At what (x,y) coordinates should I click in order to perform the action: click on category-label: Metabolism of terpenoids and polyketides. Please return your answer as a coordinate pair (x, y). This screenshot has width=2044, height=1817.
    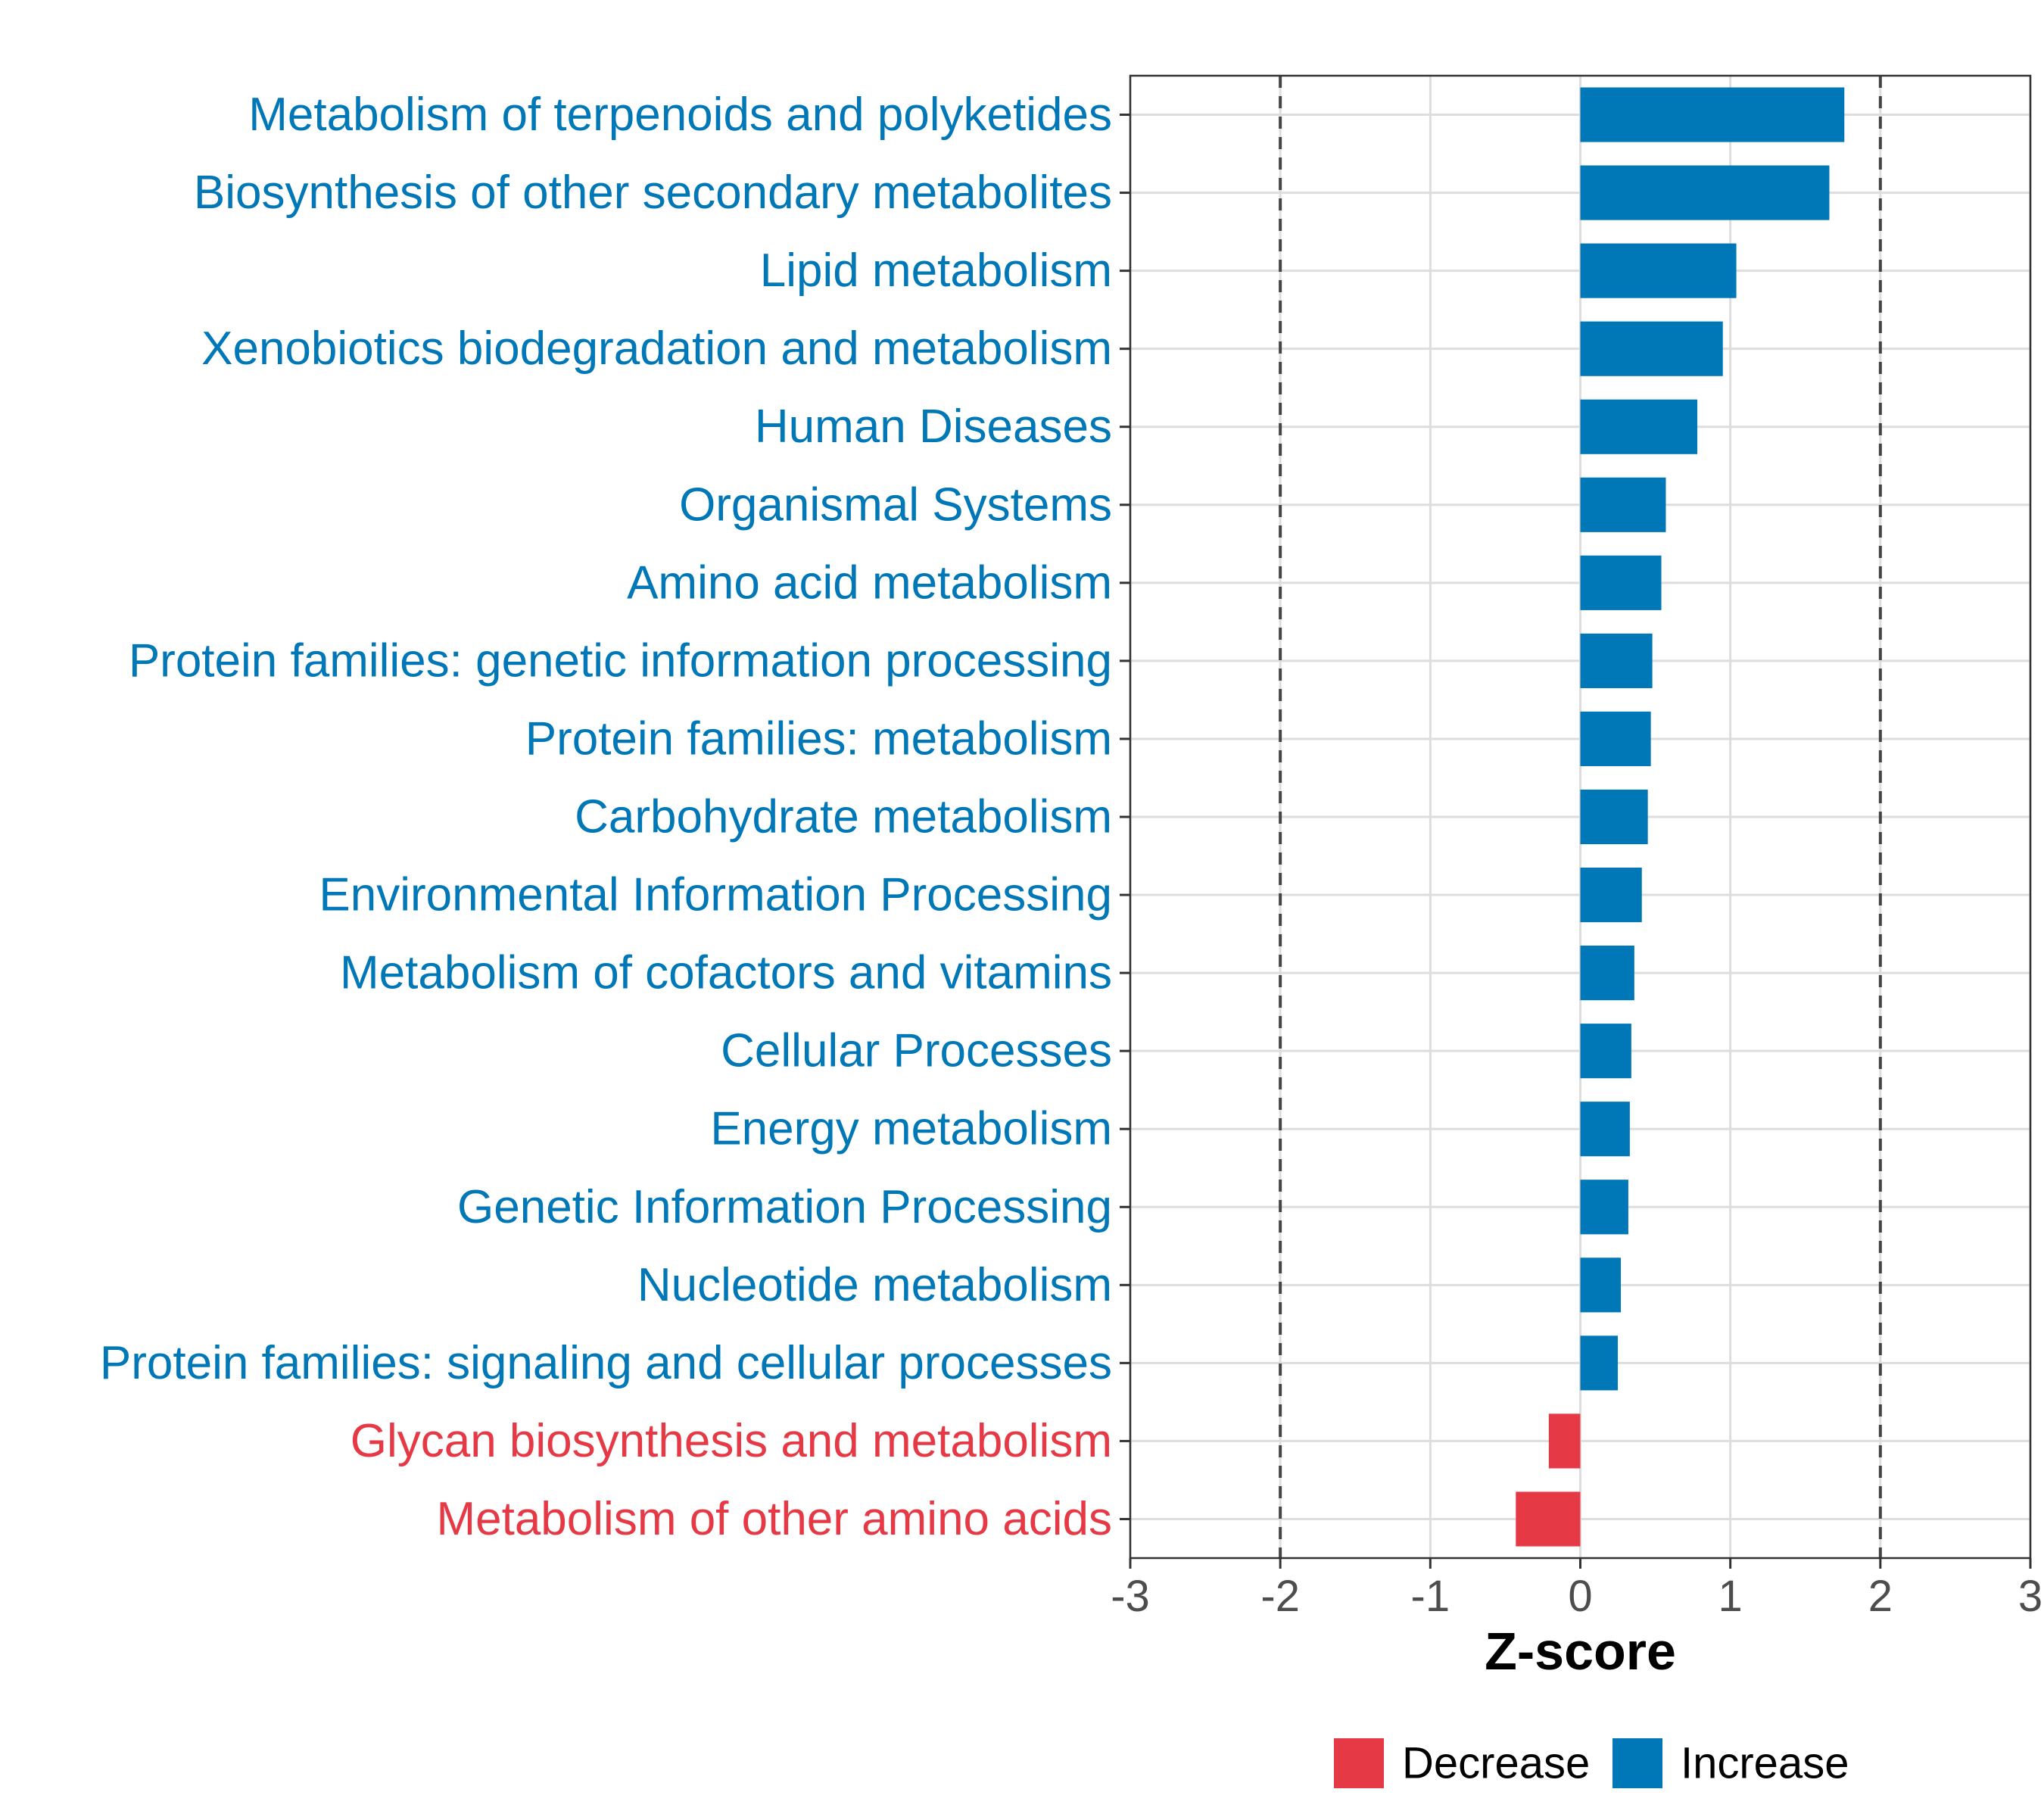
    Looking at the image, I should click on (680, 115).